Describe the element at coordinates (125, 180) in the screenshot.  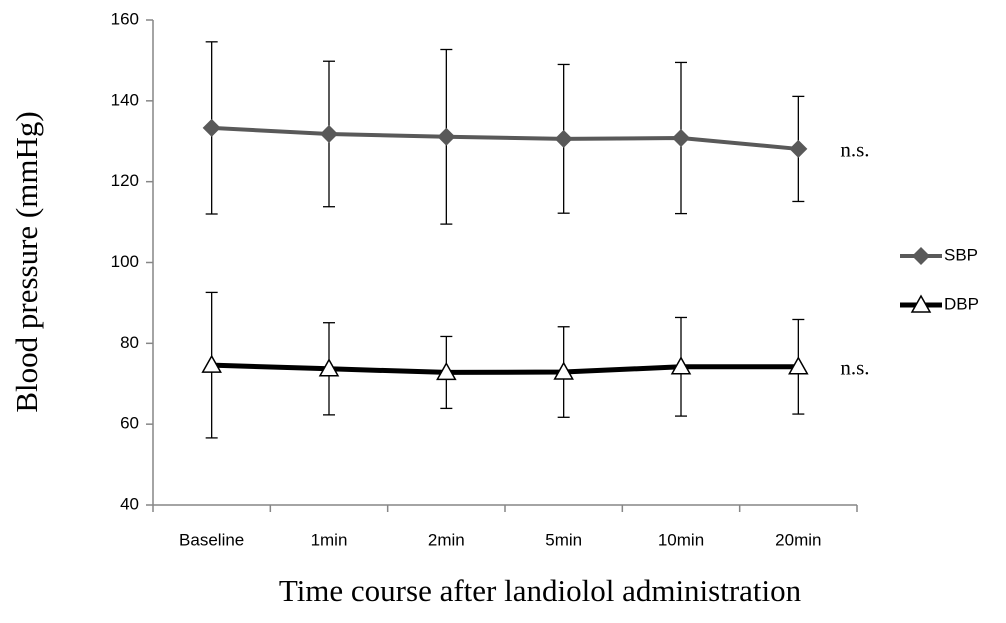
I see `y-tick-label: 120` at that location.